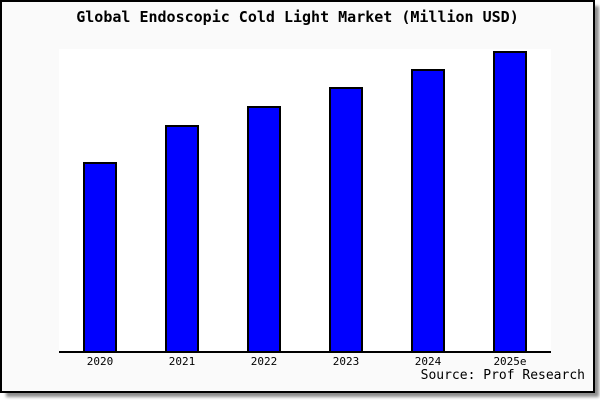  Describe the element at coordinates (346, 361) in the screenshot. I see `x-tick-label: 2023` at that location.